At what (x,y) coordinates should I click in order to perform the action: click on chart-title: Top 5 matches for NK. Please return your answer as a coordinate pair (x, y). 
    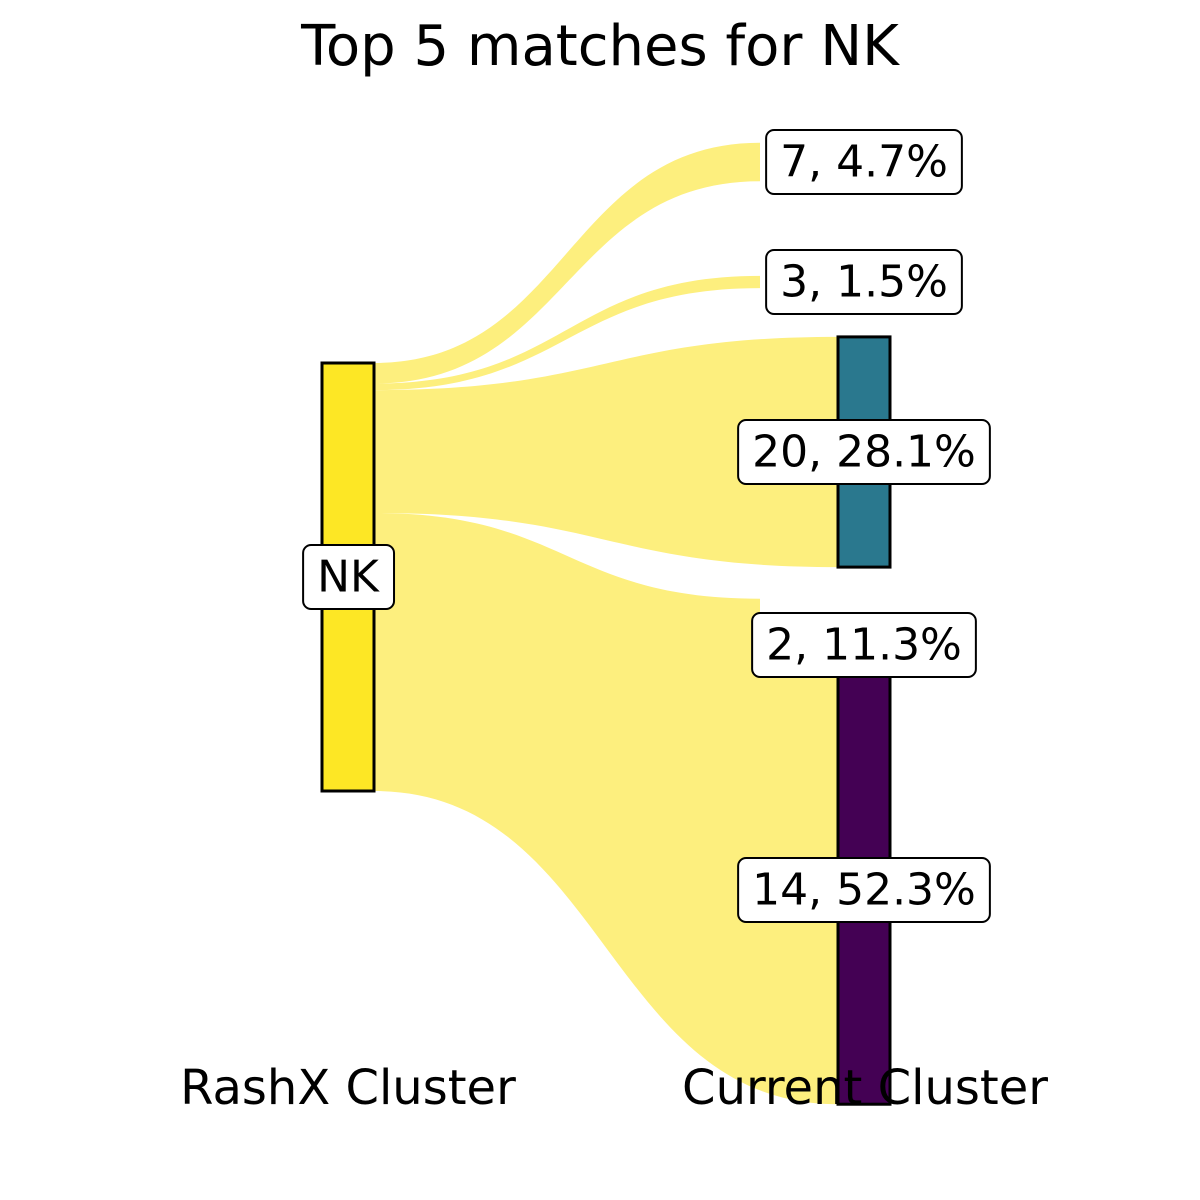
    Looking at the image, I should click on (600, 46).